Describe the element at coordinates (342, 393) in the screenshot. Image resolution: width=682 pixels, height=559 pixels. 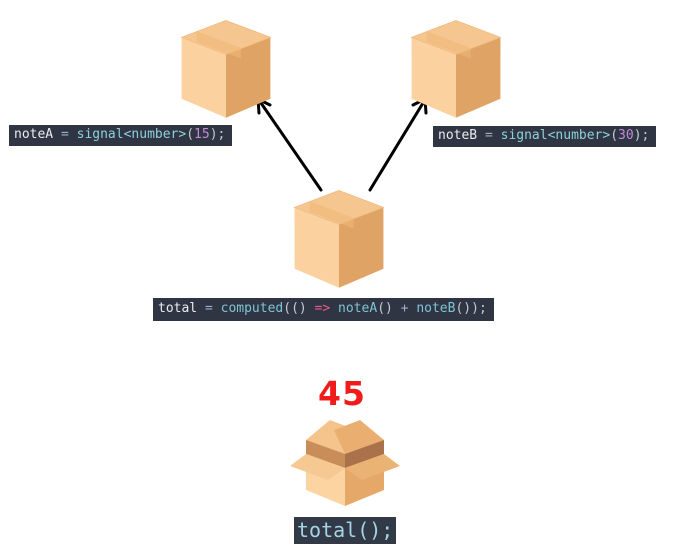
I see `result-value: 45` at that location.